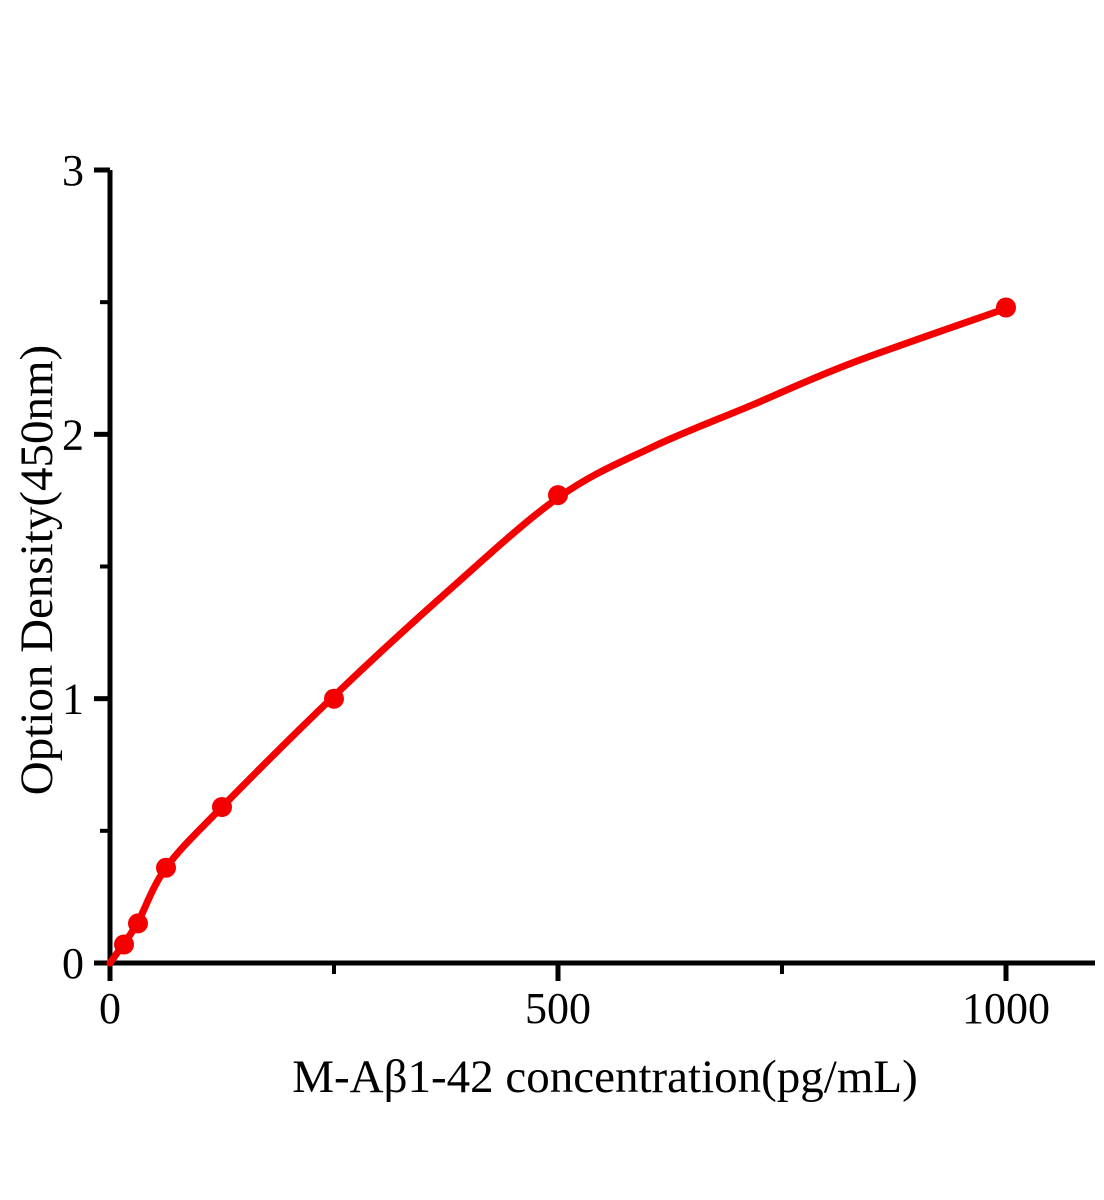 This screenshot has width=1104, height=1200. I want to click on y-tick-label: 1, so click(73, 699).